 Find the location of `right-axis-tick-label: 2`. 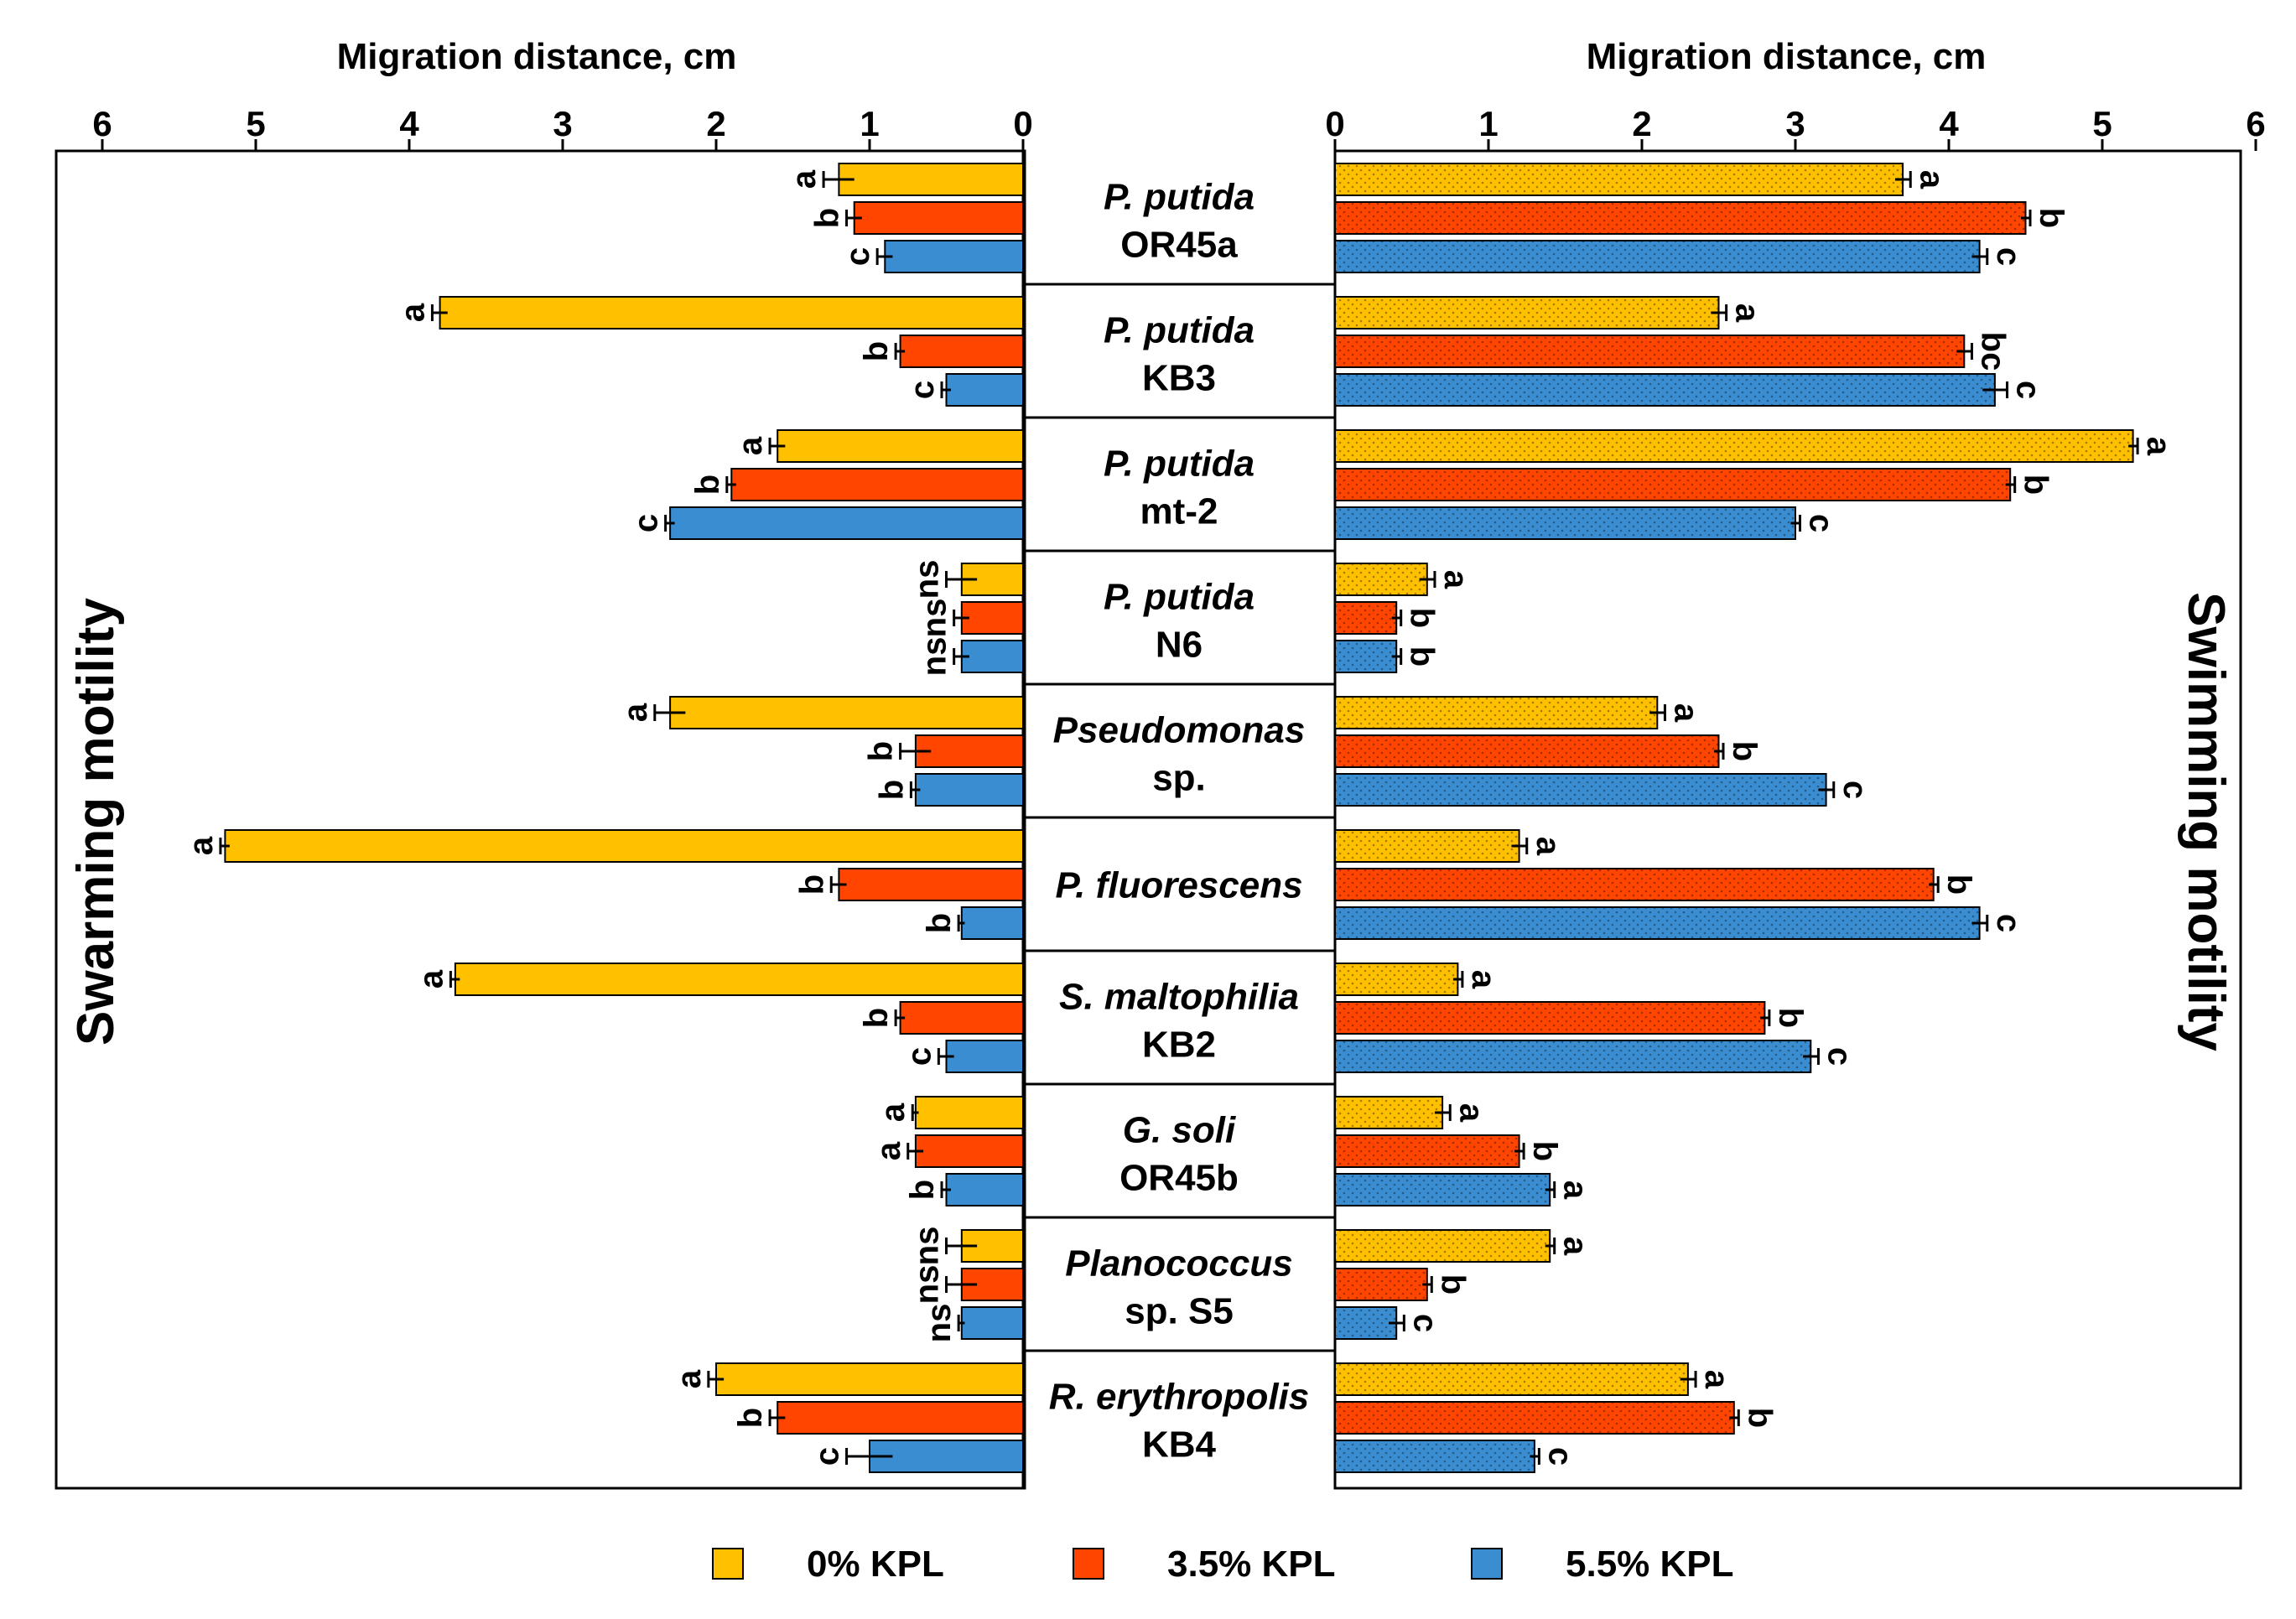

right-axis-tick-label: 2 is located at coordinates (1641, 124).